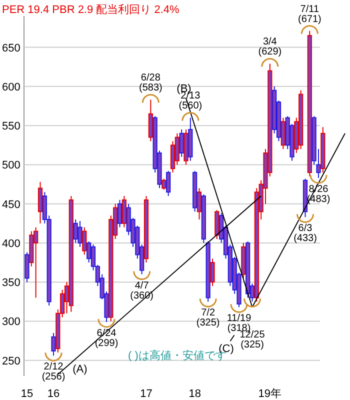 The height and width of the screenshot is (400, 350). What do you see at coordinates (11, 361) in the screenshot?
I see `y-tick-label: 250` at bounding box center [11, 361].